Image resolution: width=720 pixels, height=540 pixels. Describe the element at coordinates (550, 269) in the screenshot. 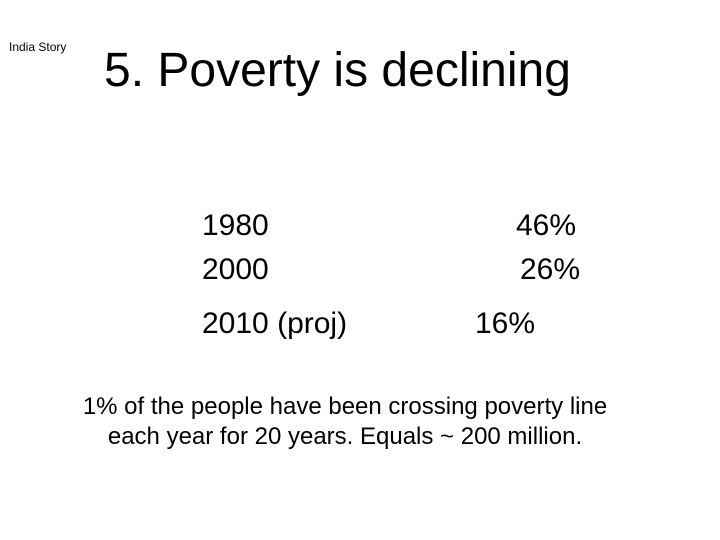

I see `stat-value: 26%` at that location.